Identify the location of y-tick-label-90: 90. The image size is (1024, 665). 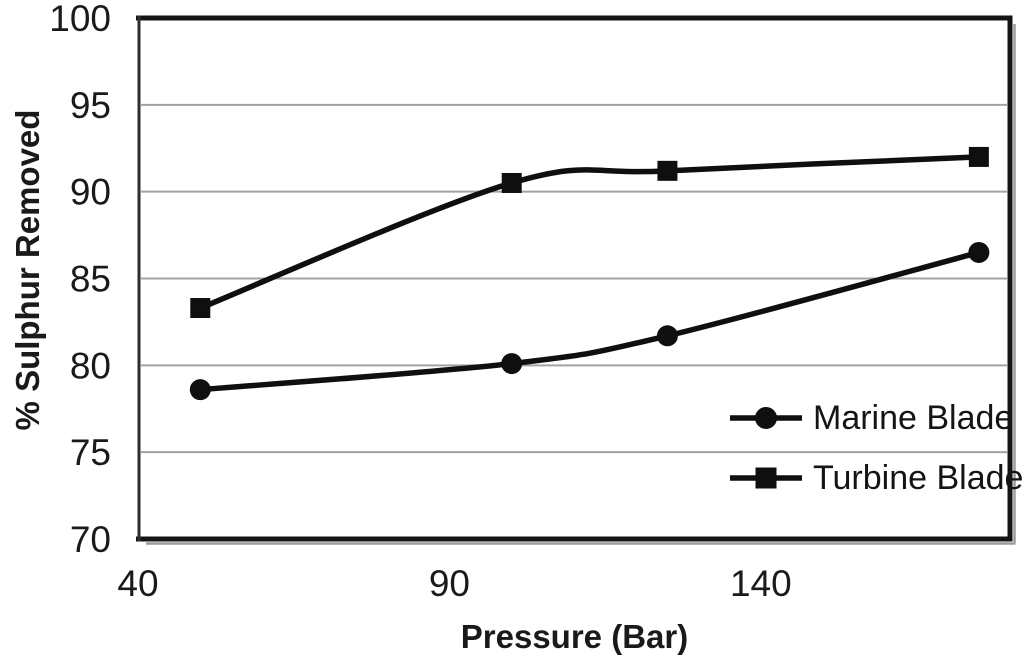
(90, 192).